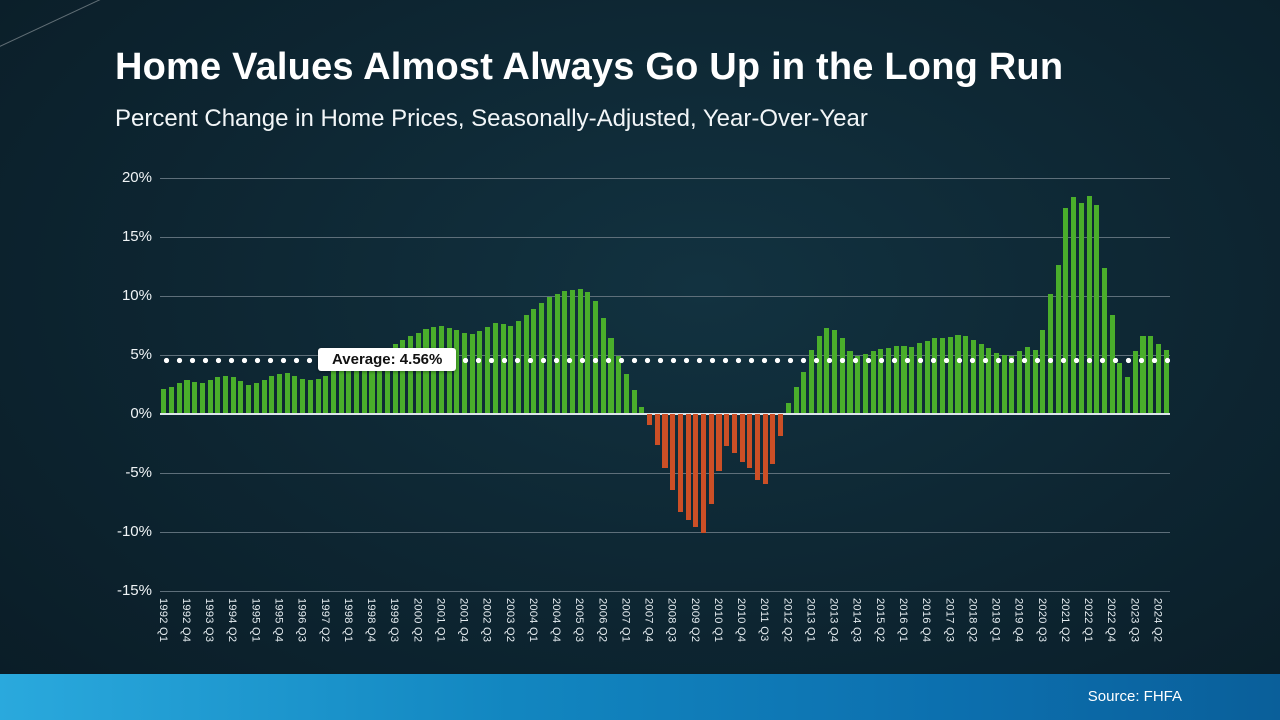 This screenshot has height=720, width=1280. I want to click on y-axis-tick-label: 10%, so click(136, 295).